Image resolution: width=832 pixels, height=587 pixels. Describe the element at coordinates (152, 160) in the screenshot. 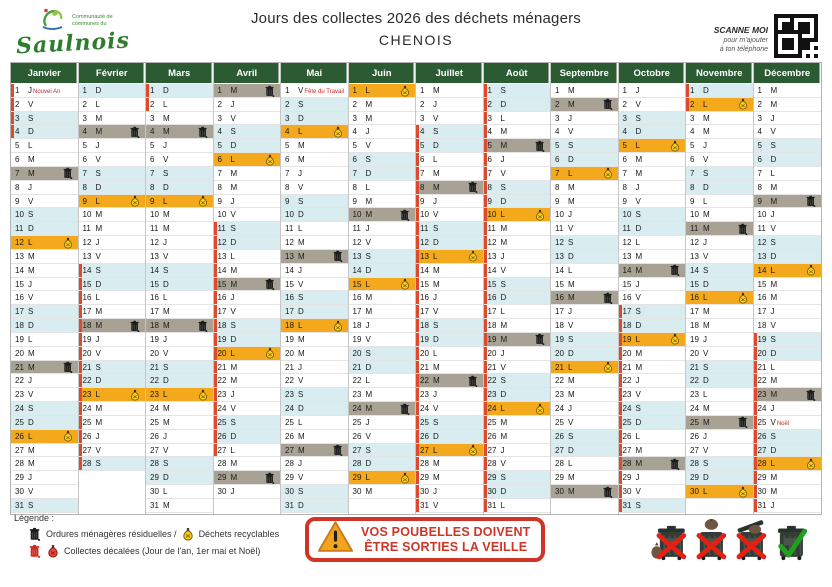

I see `day-number: 6` at that location.